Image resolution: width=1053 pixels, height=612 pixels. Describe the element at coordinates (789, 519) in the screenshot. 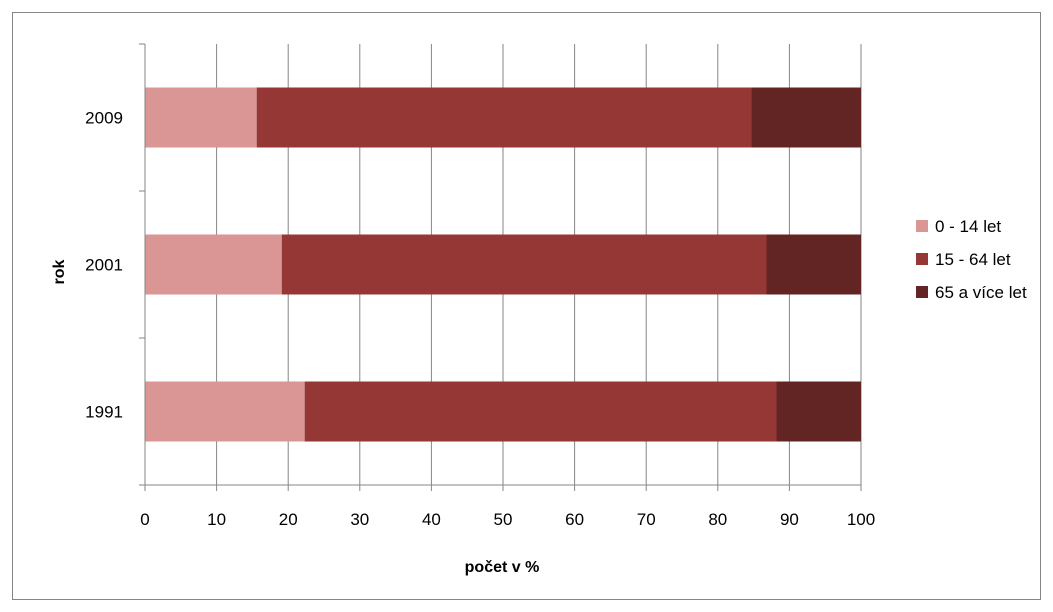

I see `x-tick-label: 90` at that location.